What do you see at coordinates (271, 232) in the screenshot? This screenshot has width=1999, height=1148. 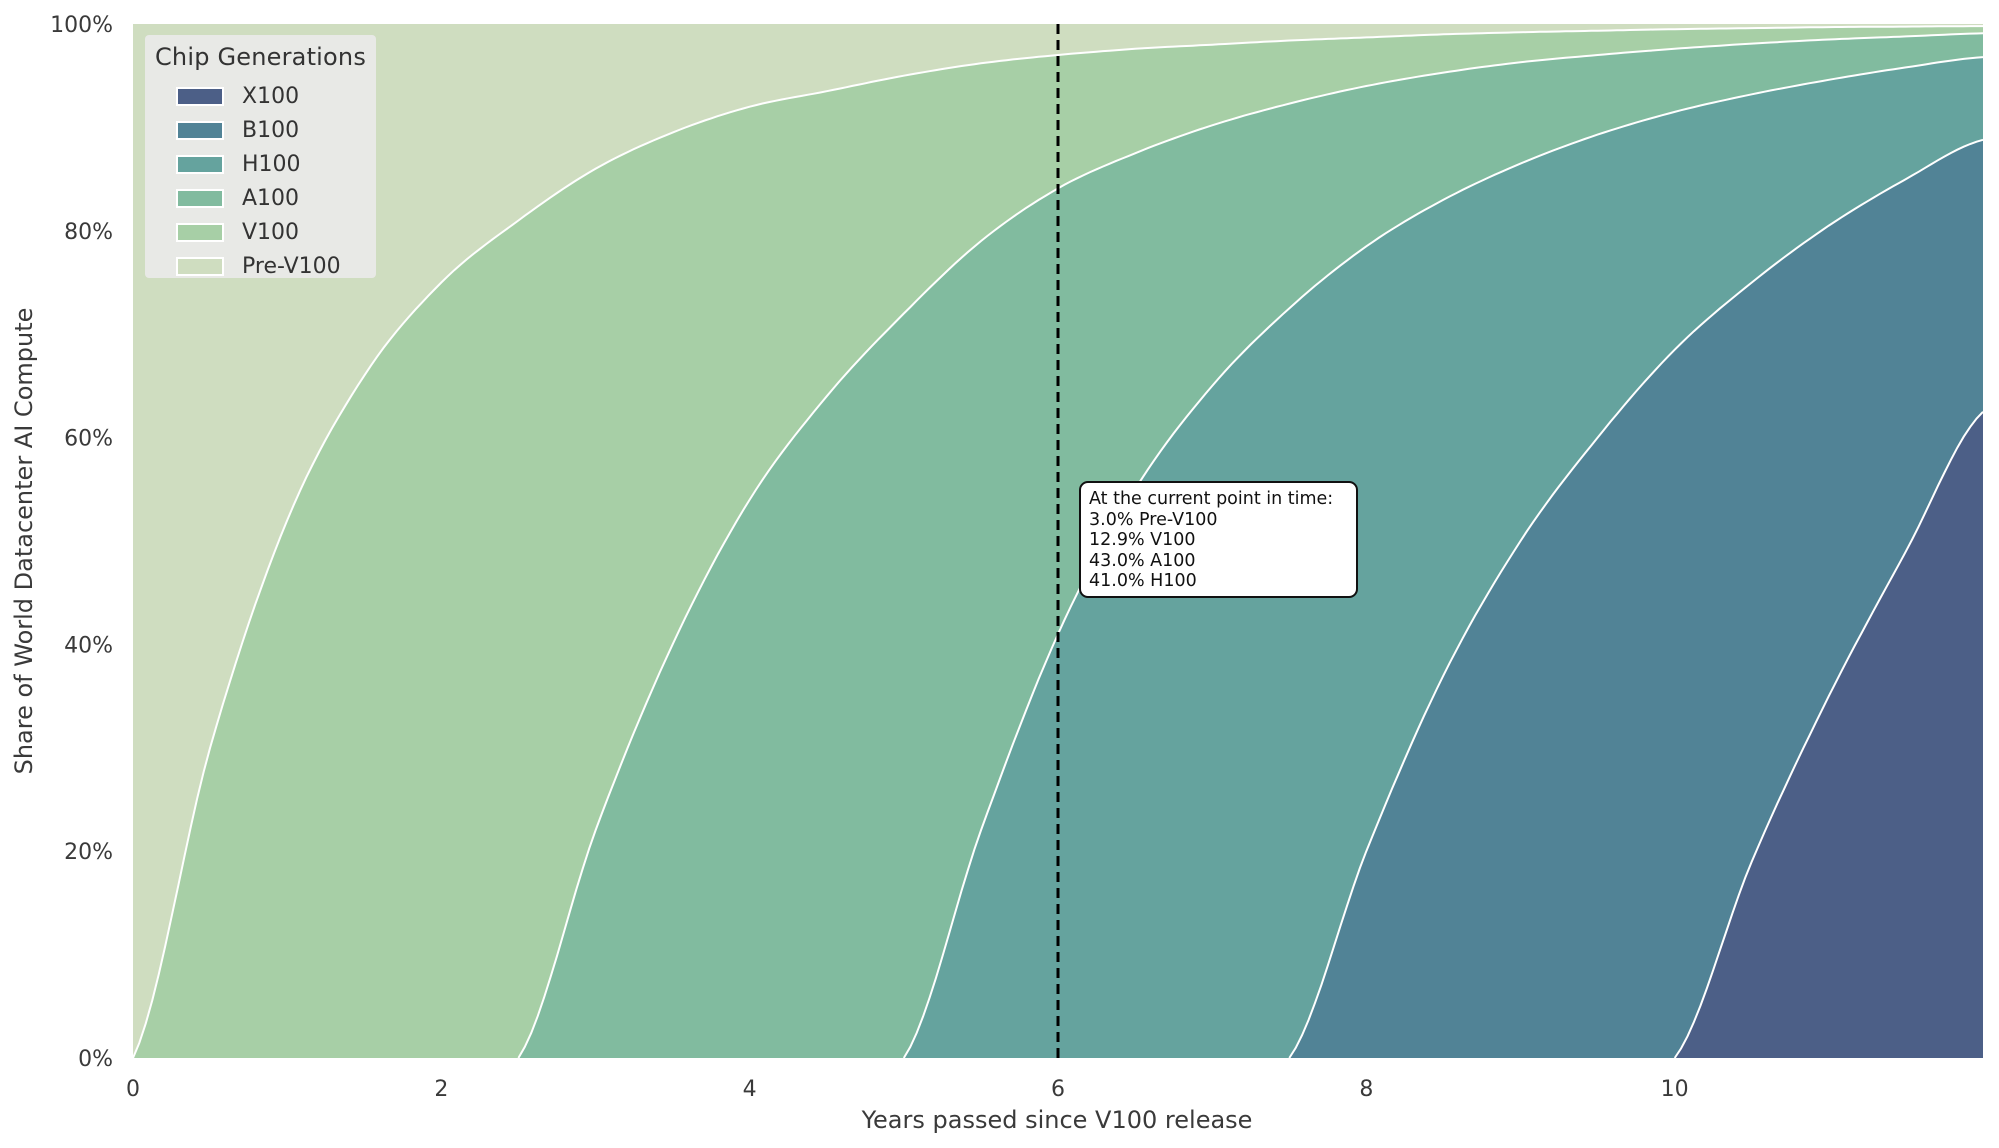 I see `legend-label: V100` at bounding box center [271, 232].